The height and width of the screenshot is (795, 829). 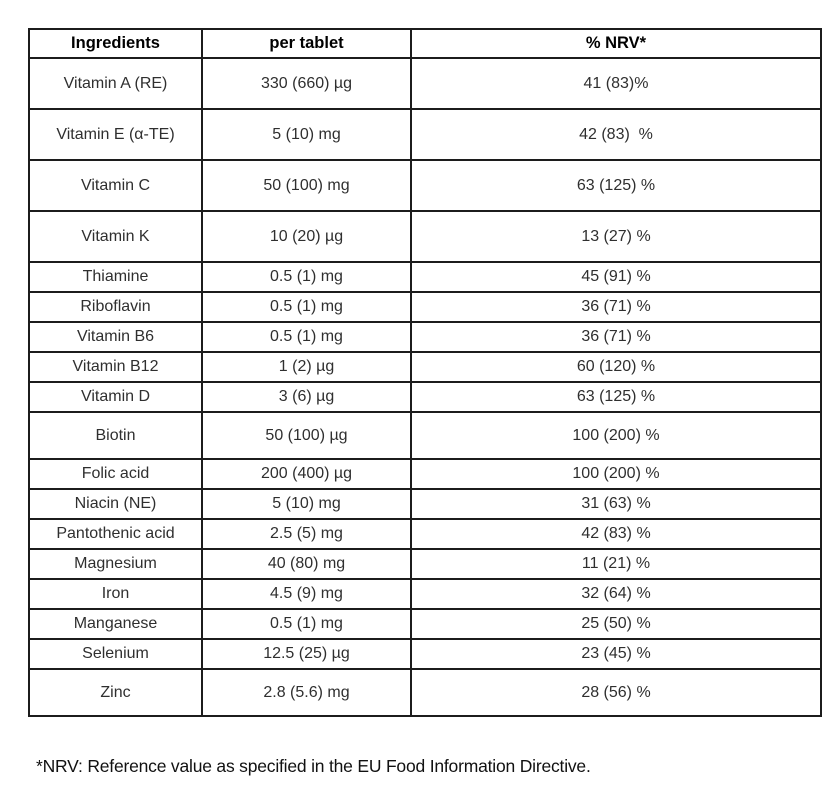 I want to click on cell-per-tablet: 50 (100) µg, so click(x=306, y=435).